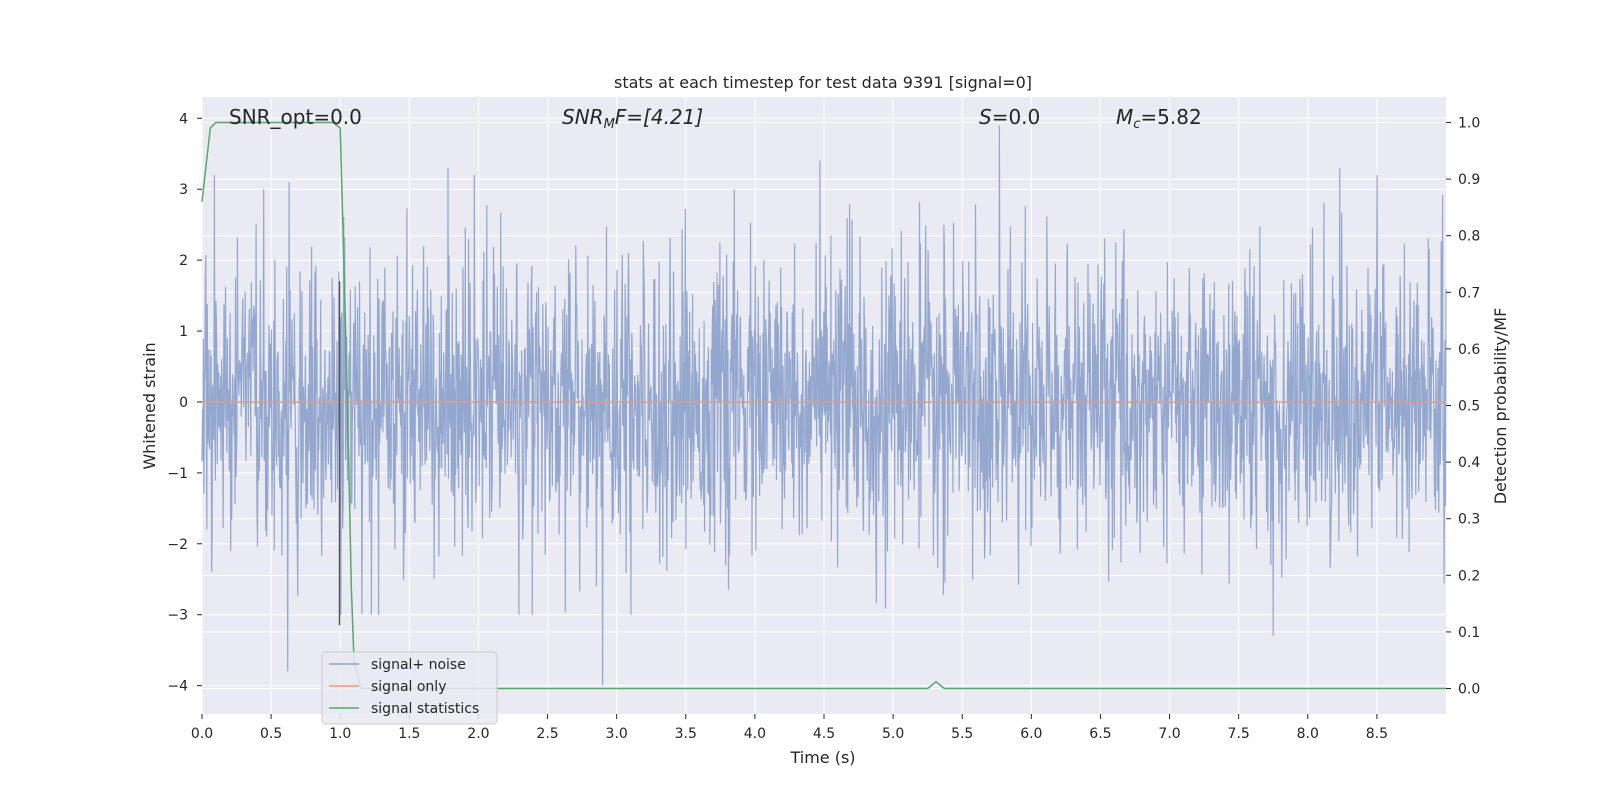  I want to click on y-right-tick-label: 0.5, so click(1469, 407).